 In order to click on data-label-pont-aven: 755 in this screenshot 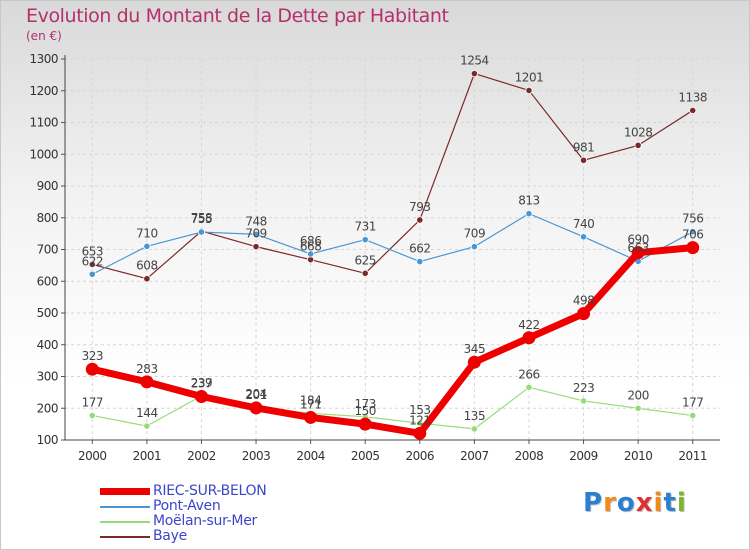, I will do `click(201, 219)`.